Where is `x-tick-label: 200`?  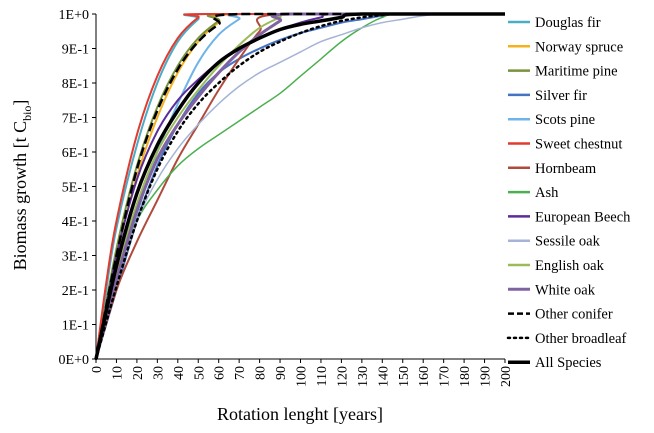
x-tick-label: 200 is located at coordinates (506, 376).